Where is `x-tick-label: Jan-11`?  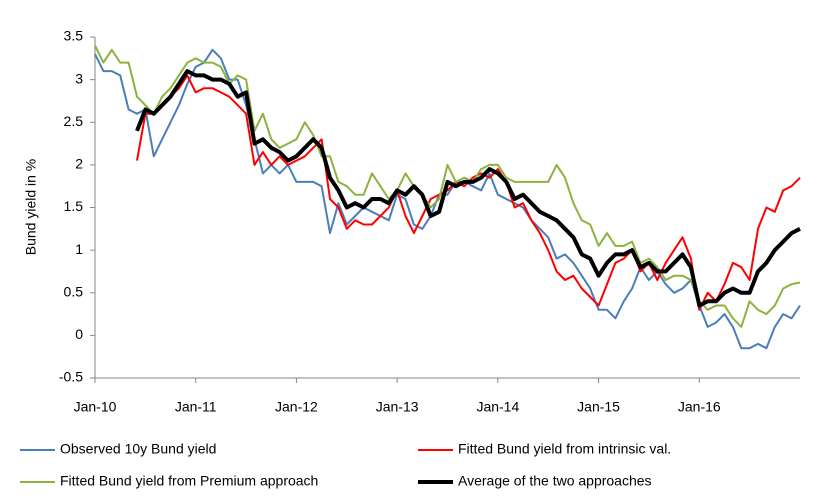 x-tick-label: Jan-11 is located at coordinates (196, 407).